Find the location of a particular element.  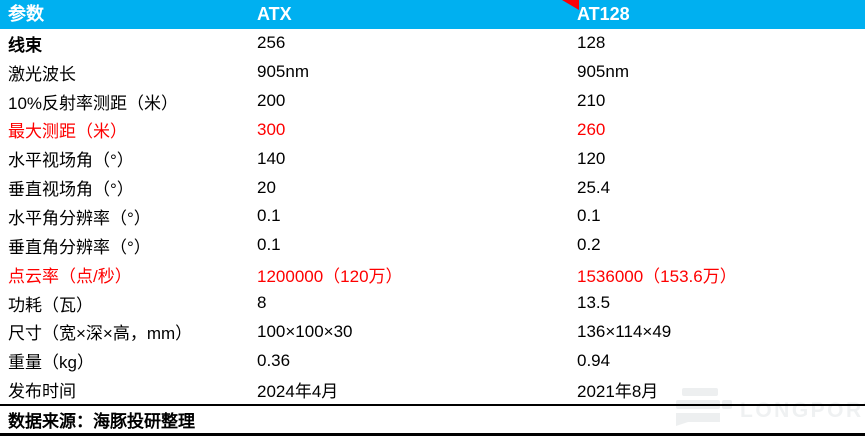

table-row: 垂直角分辨率（°） 0.1 0.2 is located at coordinates (432, 245).